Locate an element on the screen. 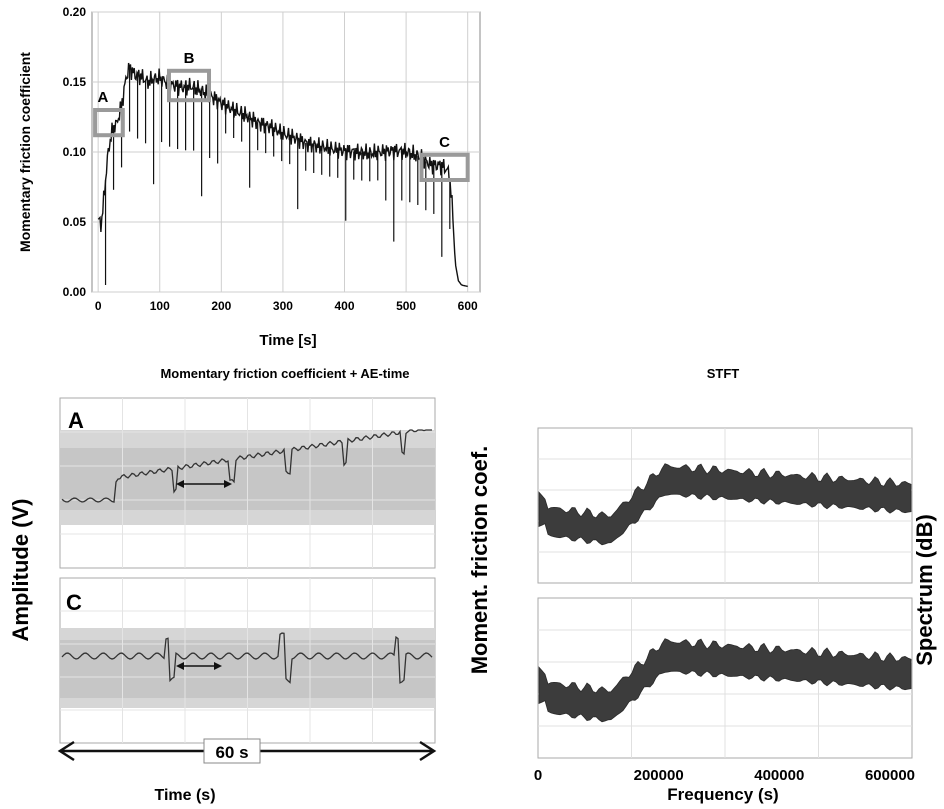  top-x-tick-label: 400 is located at coordinates (344, 306).